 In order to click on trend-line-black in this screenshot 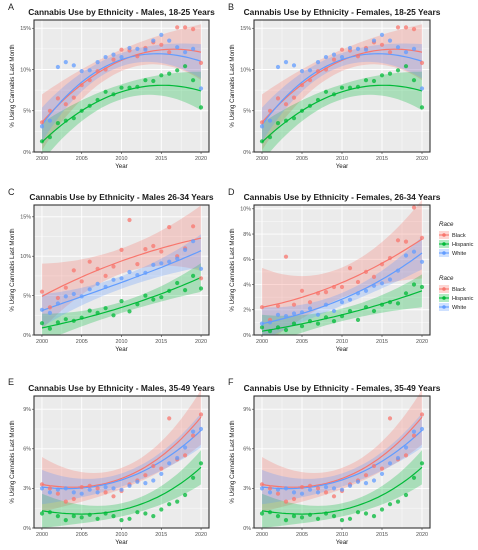, I will do `click(121, 85)`.